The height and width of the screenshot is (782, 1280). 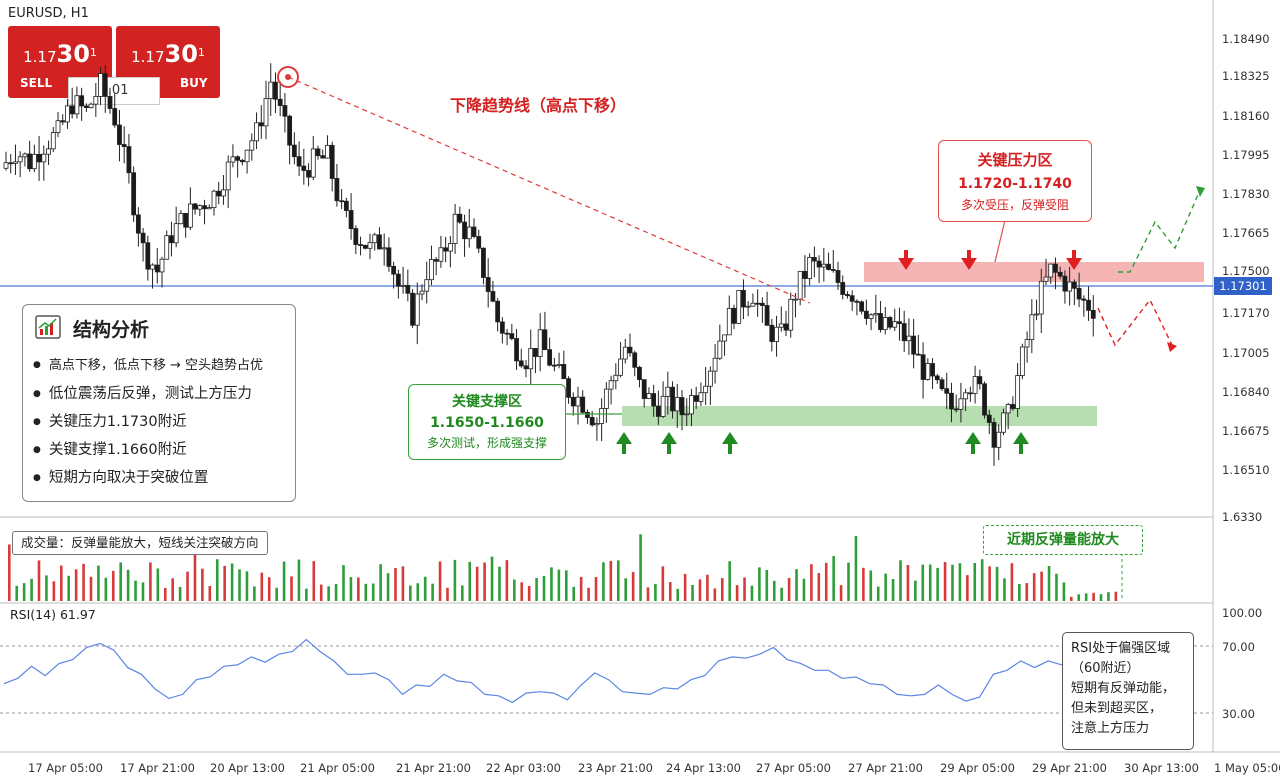 I want to click on sell-price: 1.17301, so click(x=60, y=54).